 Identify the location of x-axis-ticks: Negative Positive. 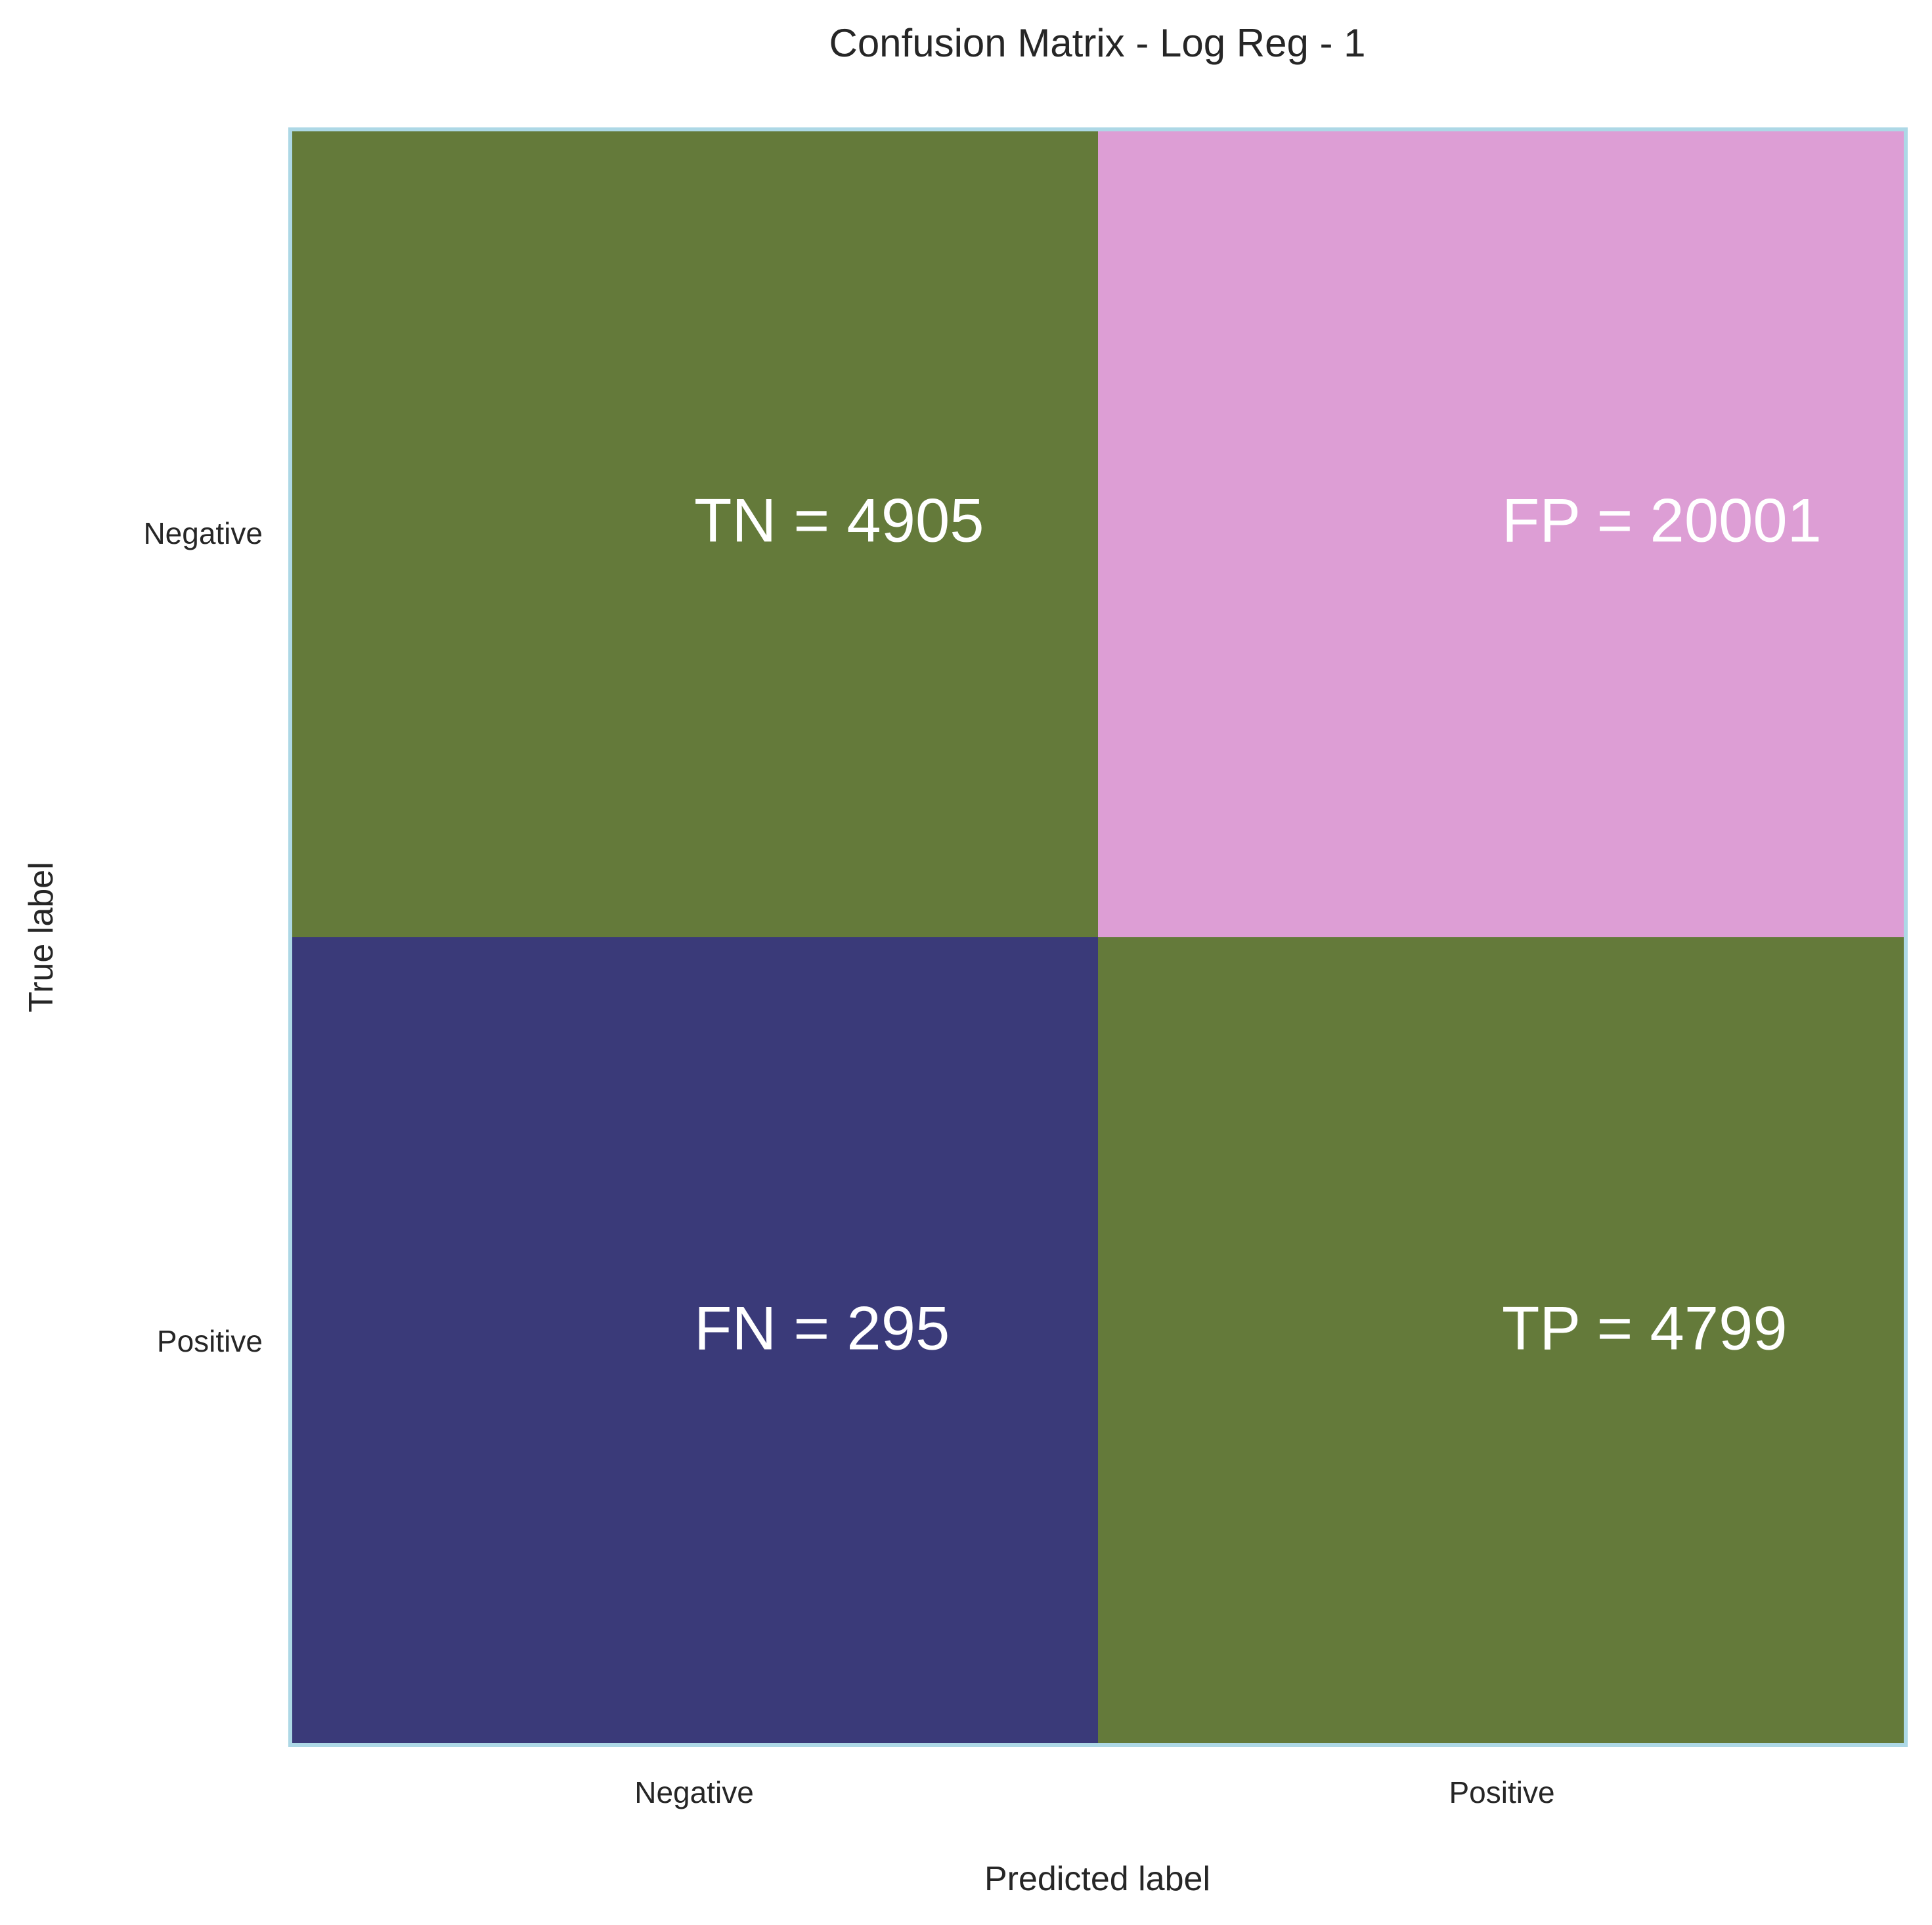
(1094, 1792).